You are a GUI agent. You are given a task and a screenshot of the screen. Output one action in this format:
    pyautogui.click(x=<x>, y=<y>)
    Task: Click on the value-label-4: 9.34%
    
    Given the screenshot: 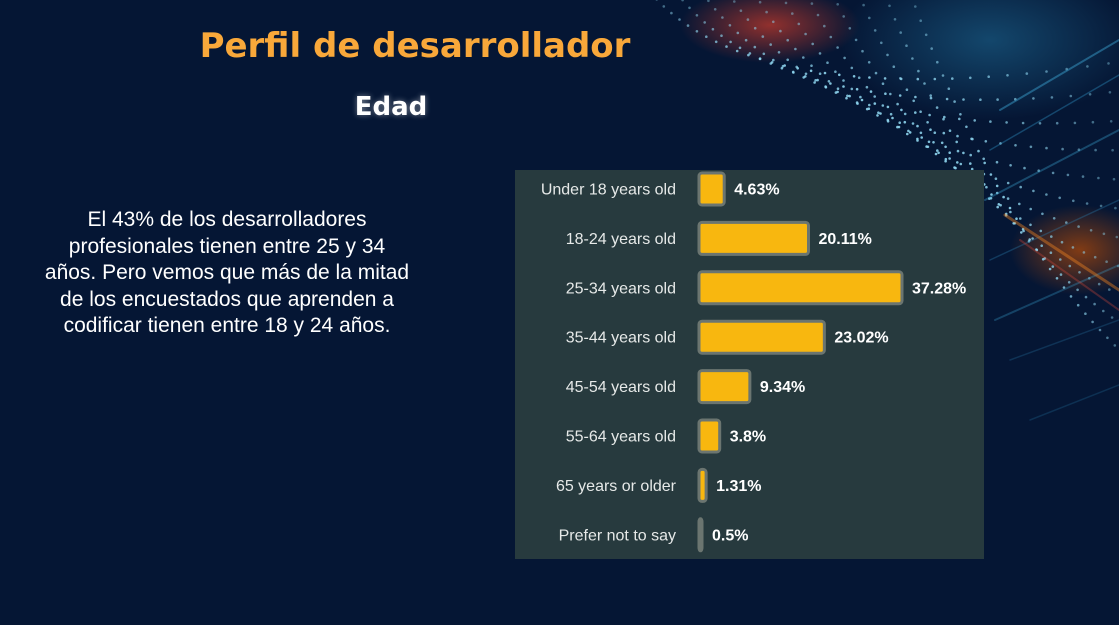 What is the action you would take?
    pyautogui.click(x=782, y=387)
    